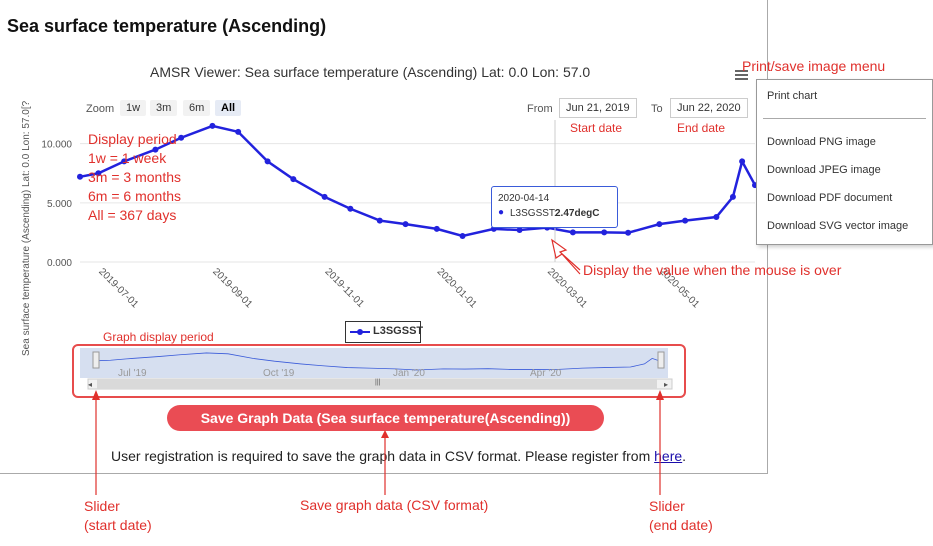 This screenshot has width=933, height=546. I want to click on zoom-1w-button: 1w, so click(133, 108).